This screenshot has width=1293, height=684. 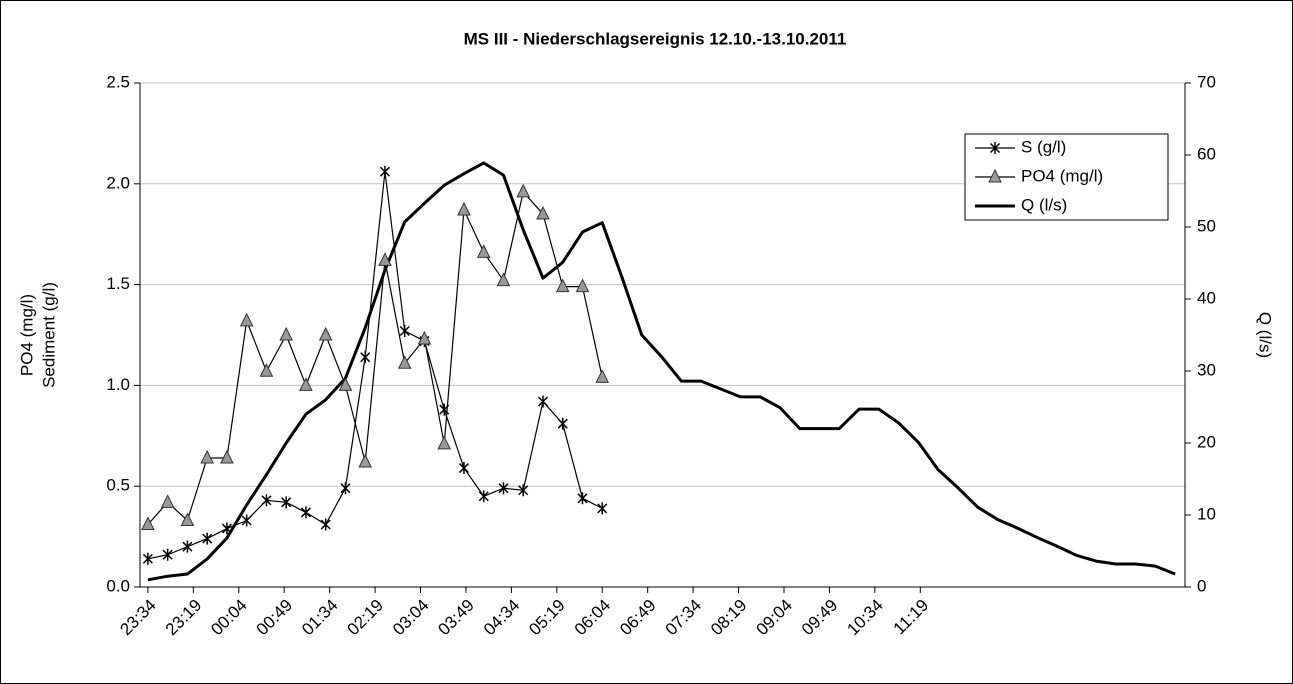 I want to click on y-tick-label: 0.5, so click(x=118, y=485).